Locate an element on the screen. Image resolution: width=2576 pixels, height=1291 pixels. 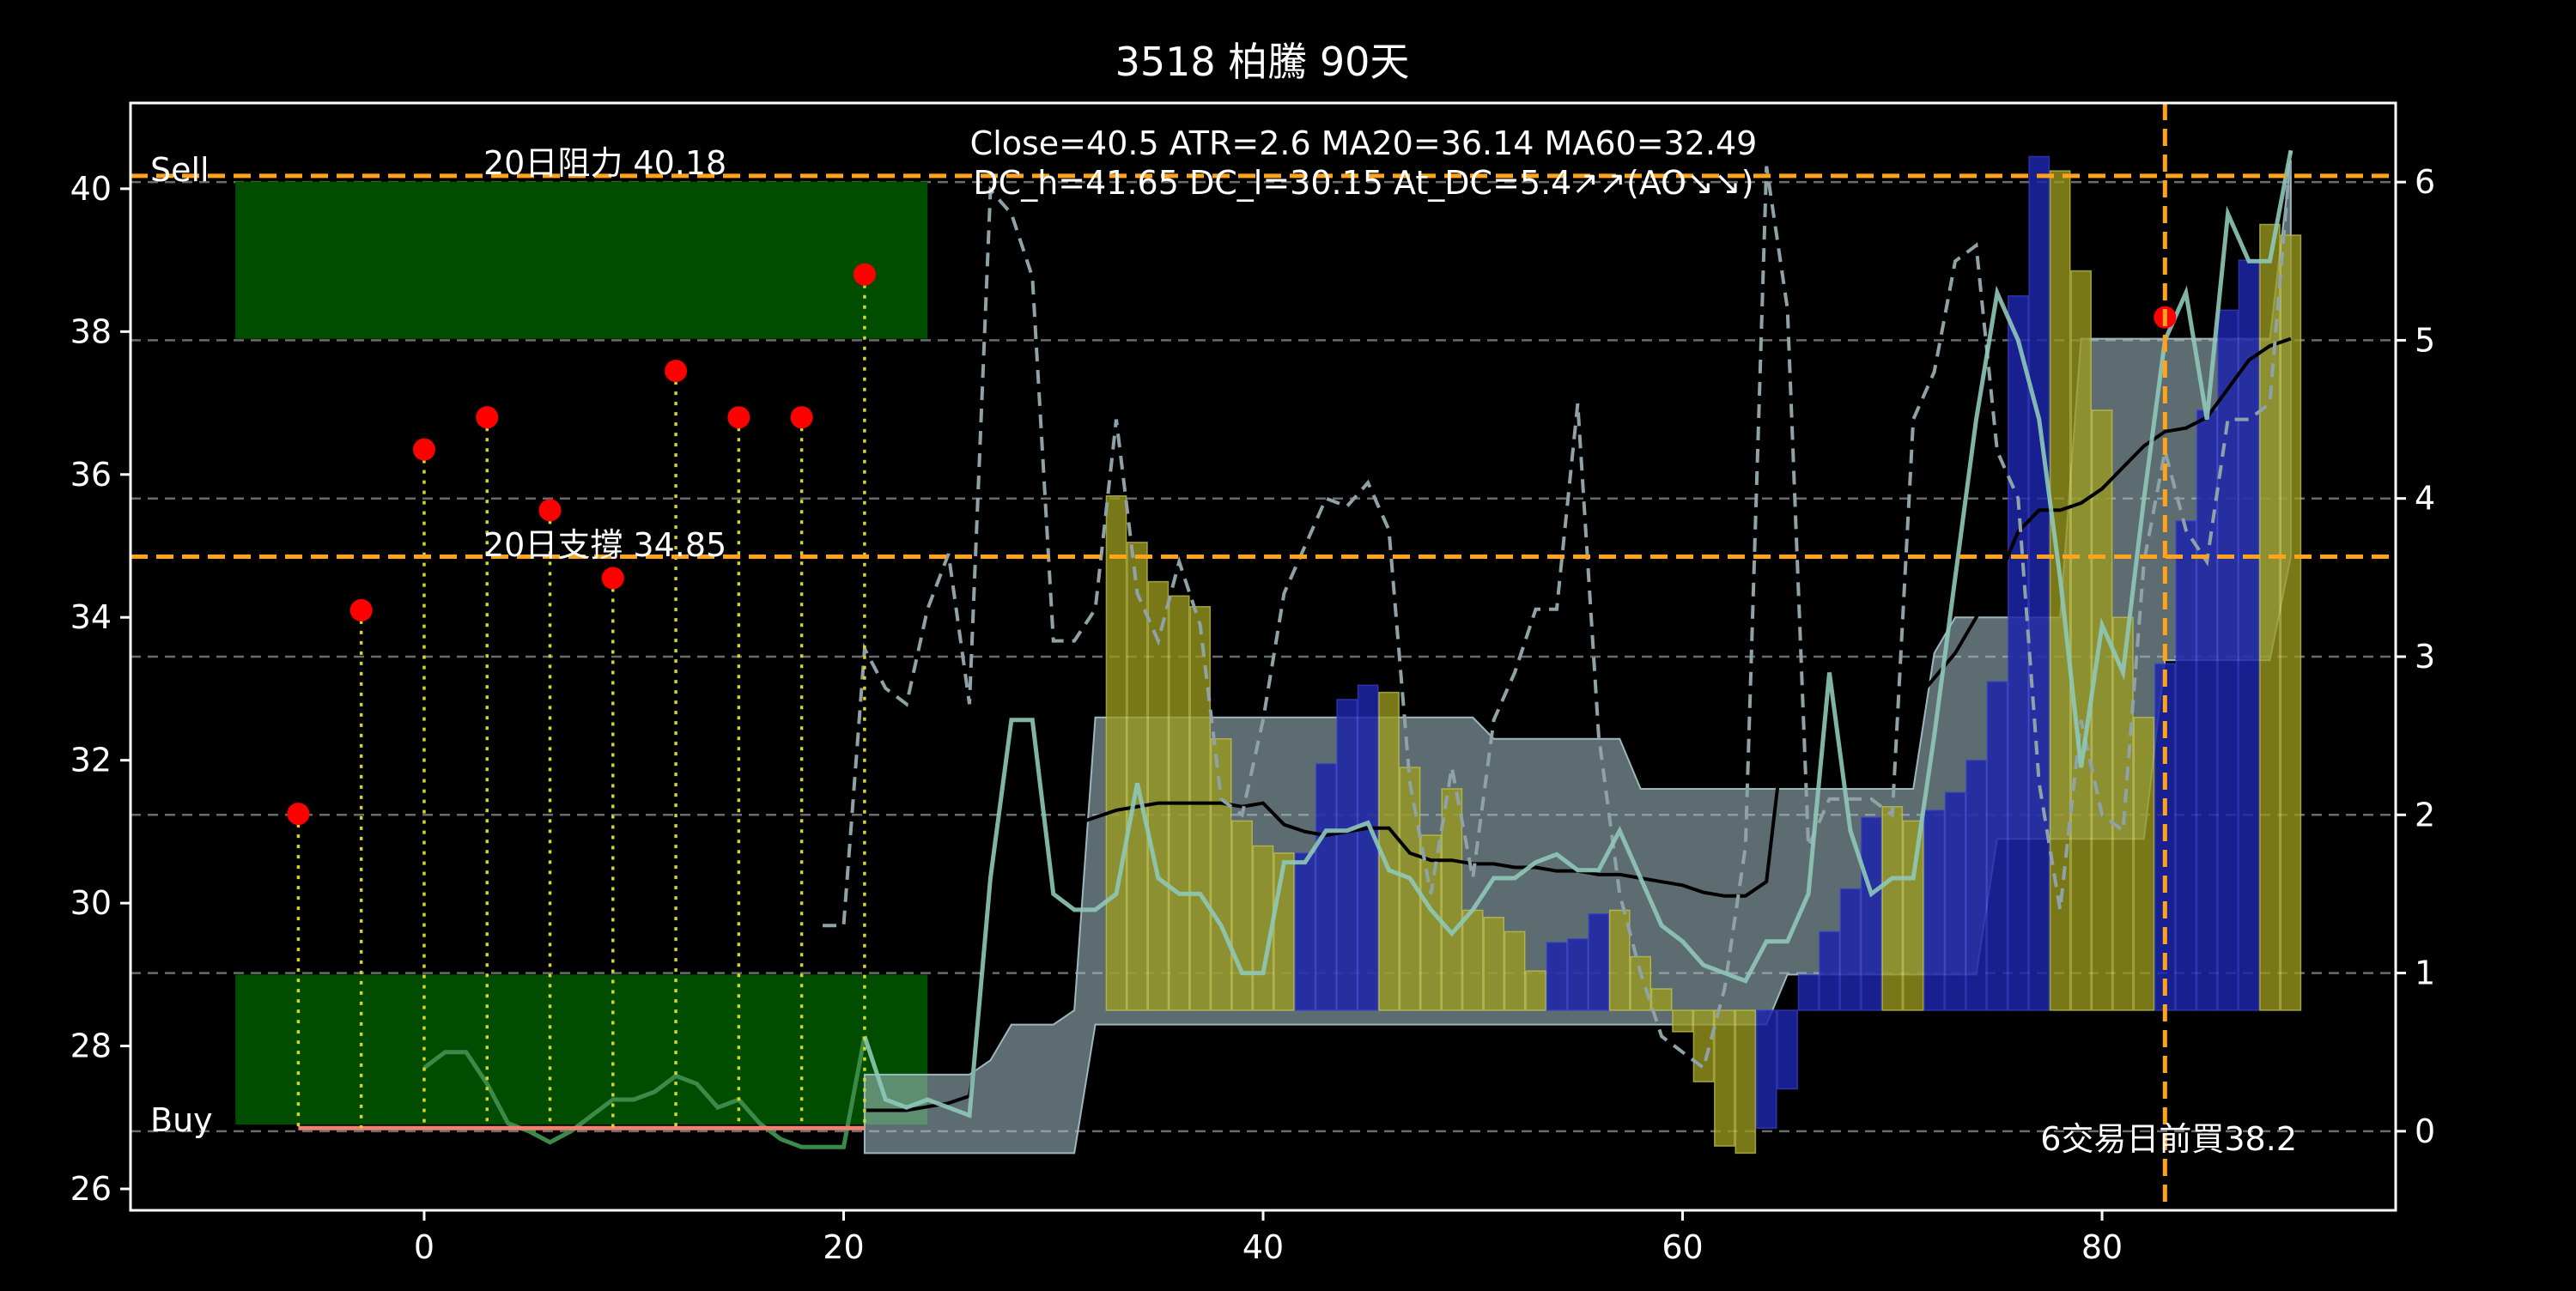
x-tick-label: 40 is located at coordinates (1263, 1247).